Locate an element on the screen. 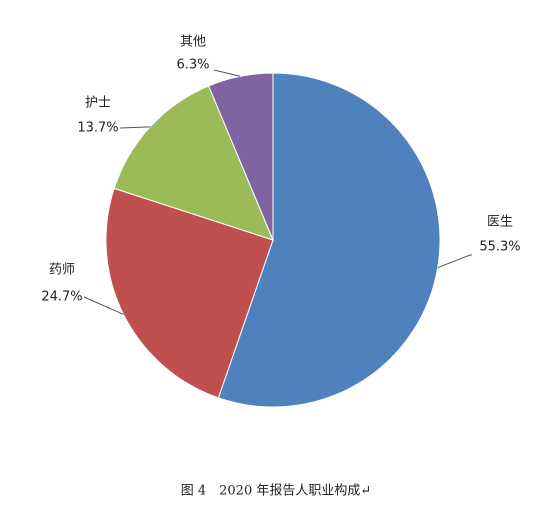 This screenshot has width=553, height=519. value-label: 55.3% is located at coordinates (499, 247).